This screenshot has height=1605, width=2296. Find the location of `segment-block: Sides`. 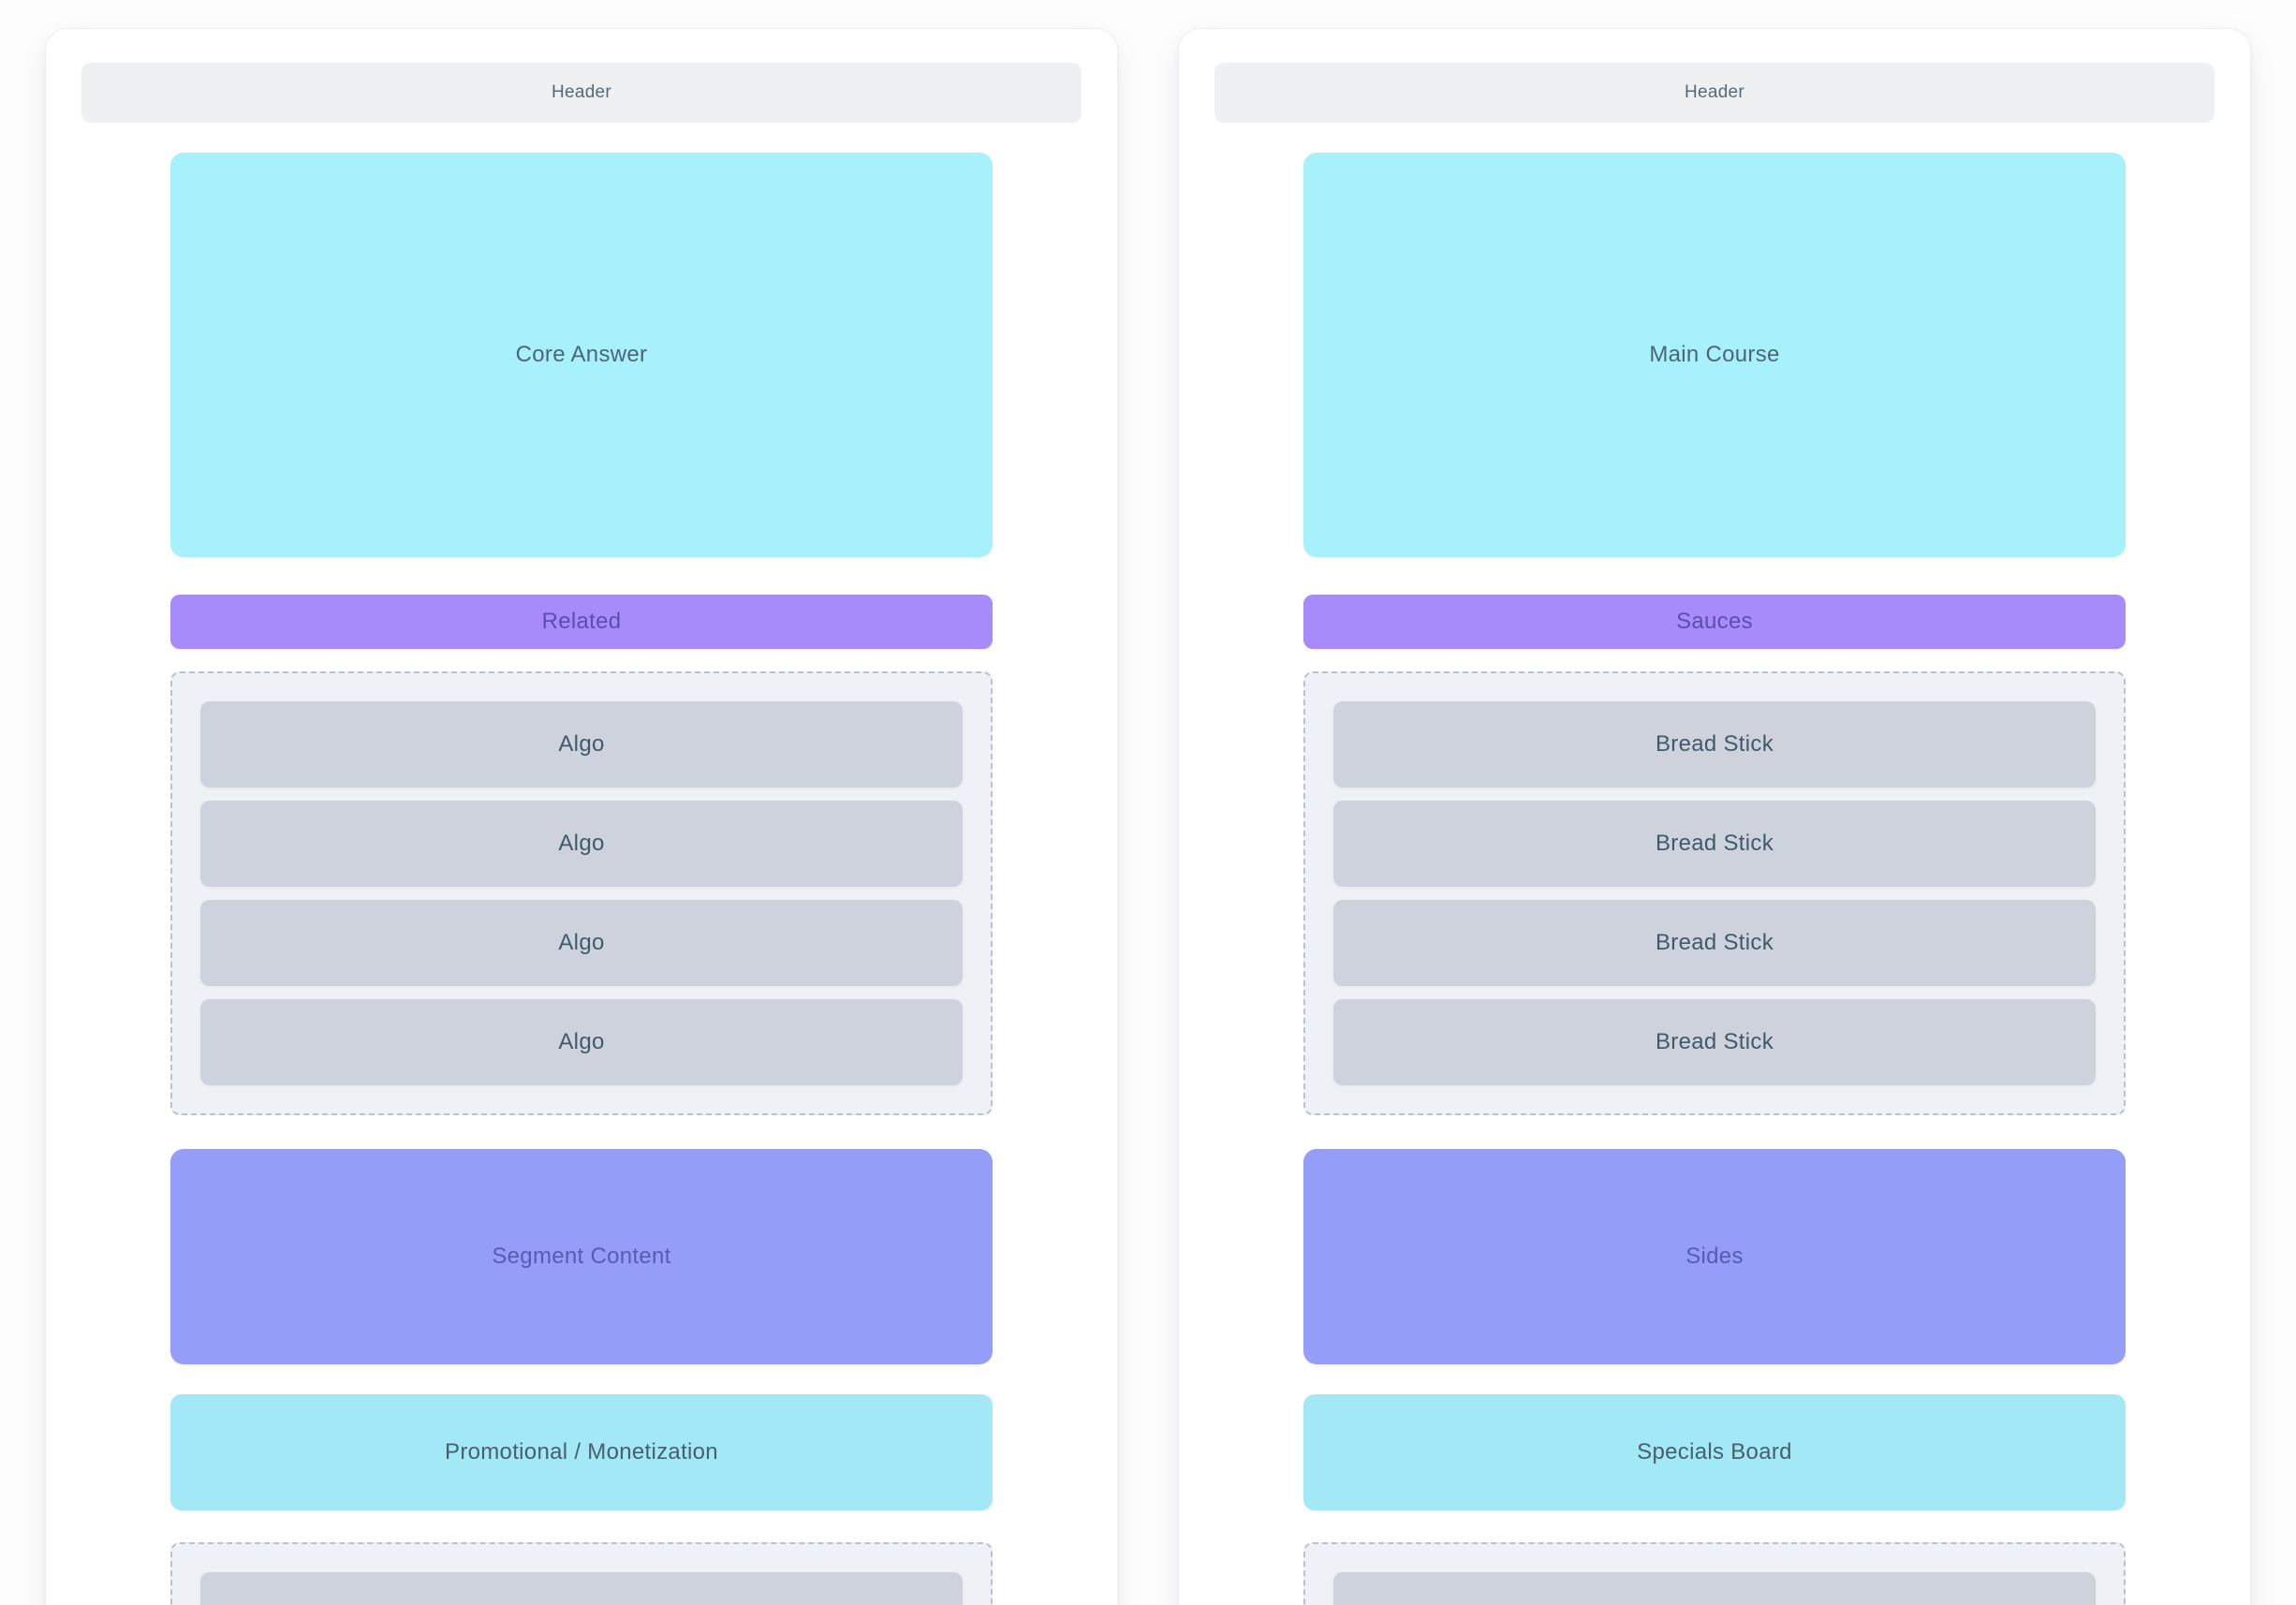

segment-block: Sides is located at coordinates (1714, 1257).